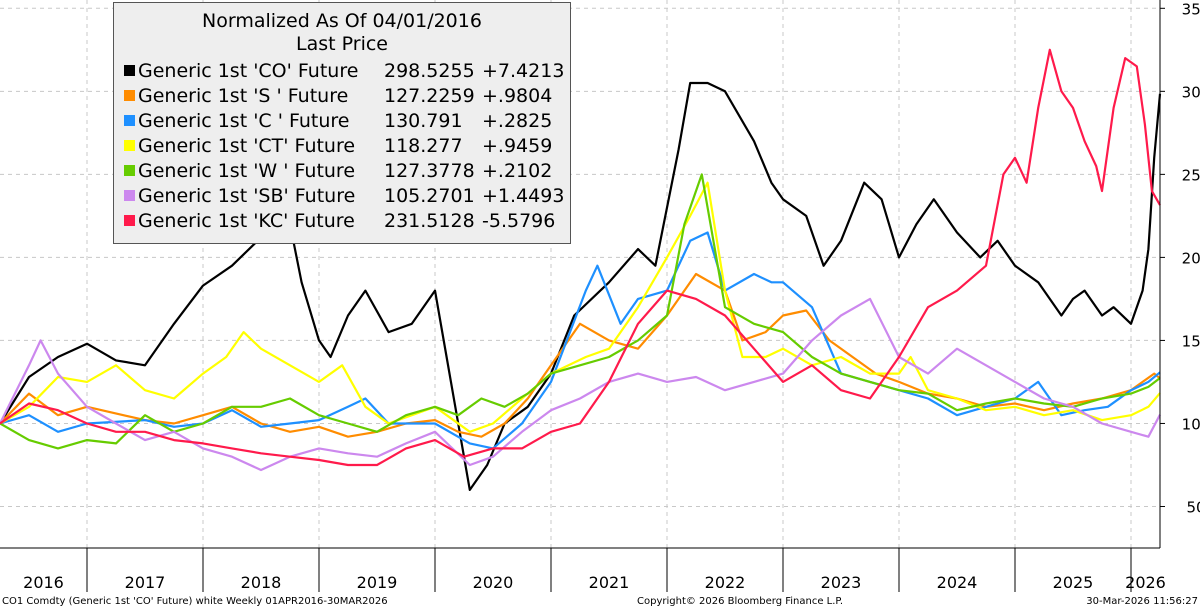 The height and width of the screenshot is (608, 1200). I want to click on legend-series-name: Generic 1st 'SB' Future, so click(247, 196).